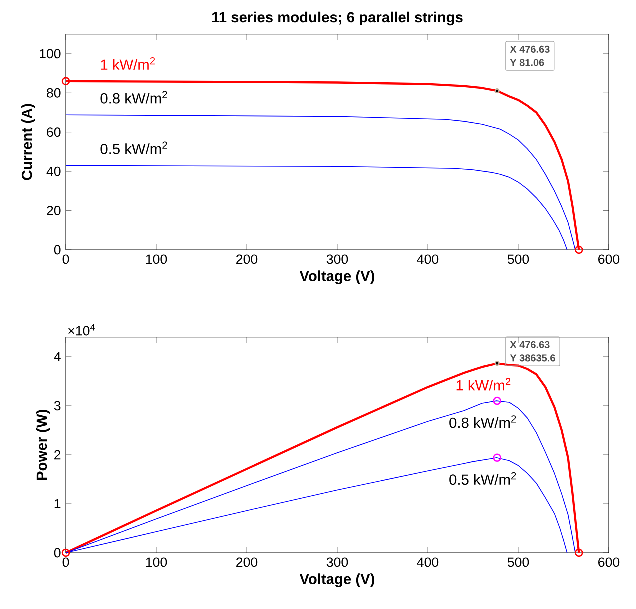 This screenshot has height=609, width=636. I want to click on y-tick-label: 80, so click(54, 93).